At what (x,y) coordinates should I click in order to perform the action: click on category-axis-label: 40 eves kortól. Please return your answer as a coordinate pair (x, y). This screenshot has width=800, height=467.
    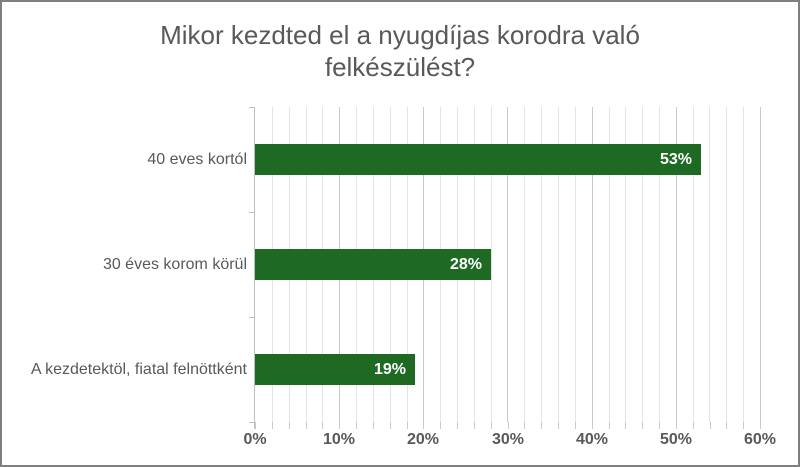
    Looking at the image, I should click on (197, 159).